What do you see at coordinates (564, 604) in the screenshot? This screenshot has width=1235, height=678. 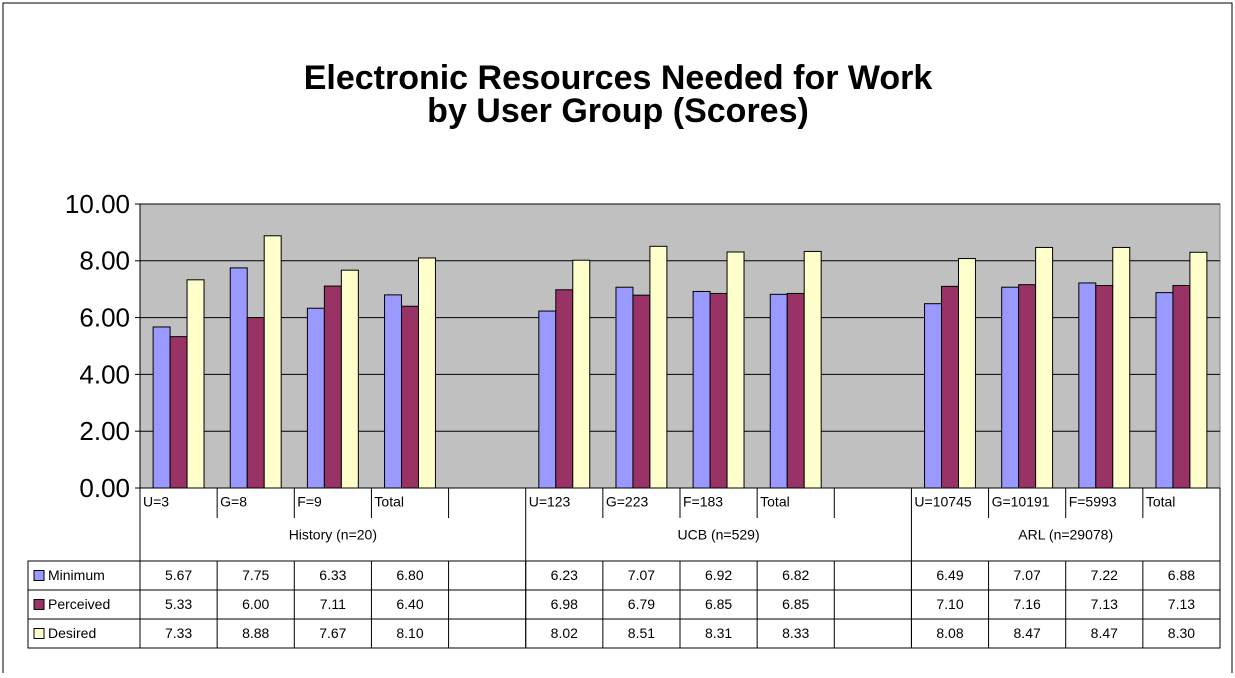 I see `table-value: 6.98` at bounding box center [564, 604].